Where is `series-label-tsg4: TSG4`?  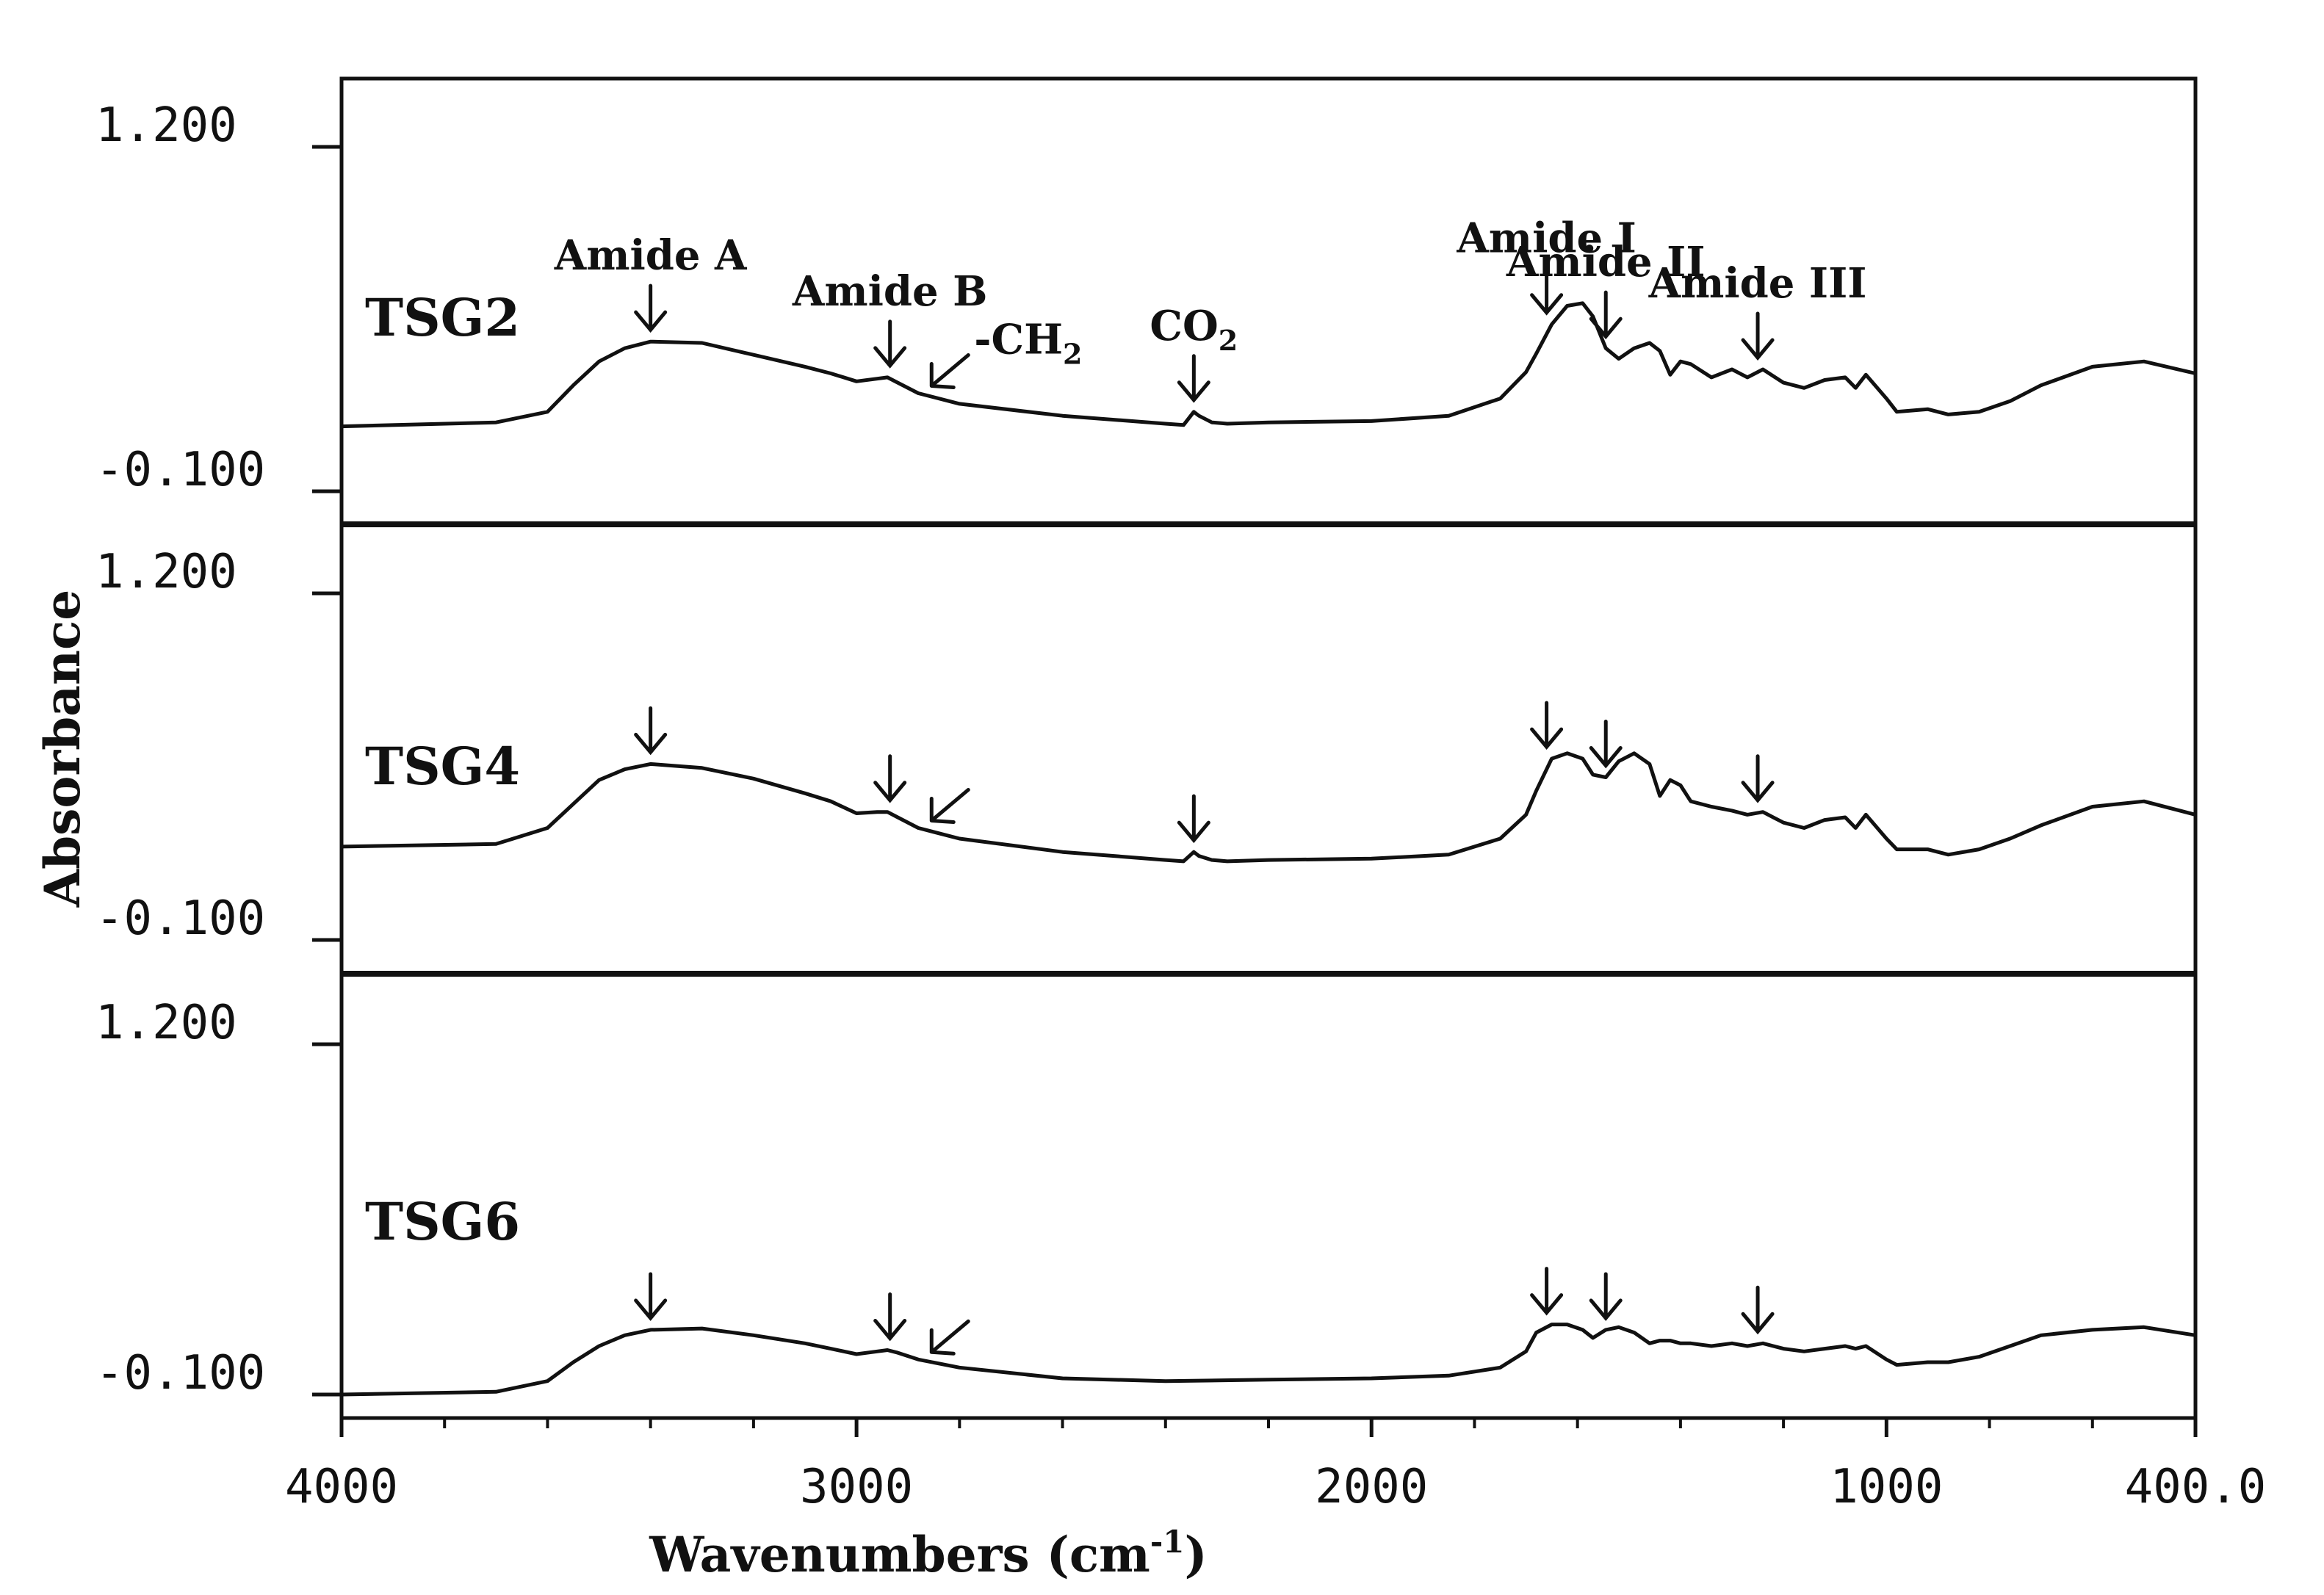 series-label-tsg4: TSG4 is located at coordinates (442, 766).